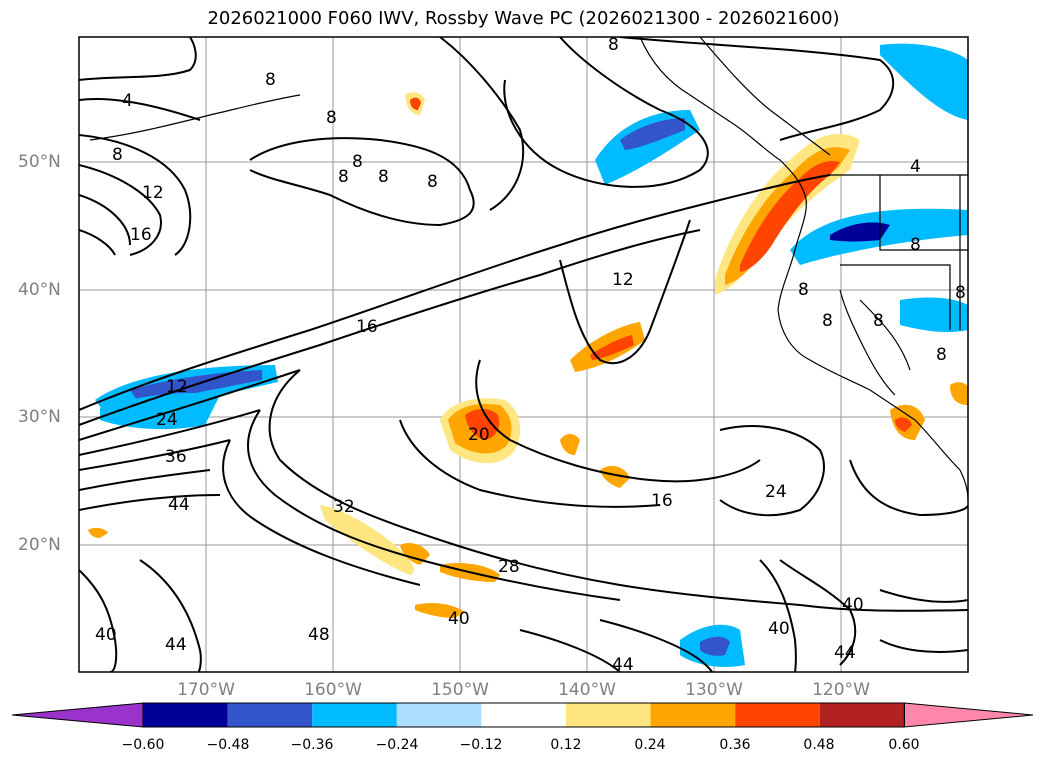 The image size is (1047, 765). What do you see at coordinates (714, 690) in the screenshot?
I see `lon-label-130w: 130°W` at bounding box center [714, 690].